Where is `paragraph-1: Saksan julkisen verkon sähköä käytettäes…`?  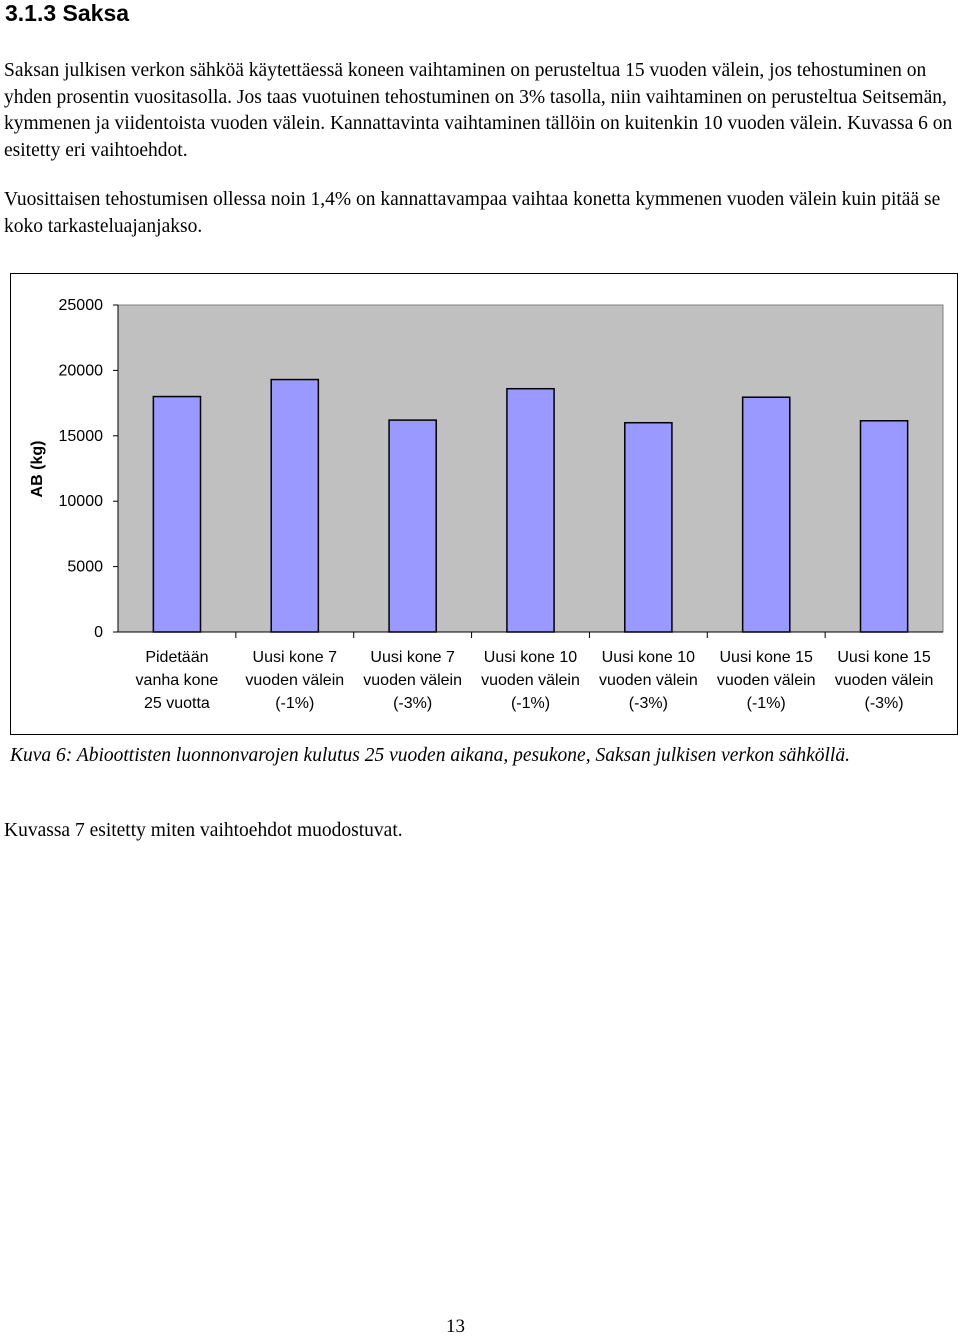 paragraph-1: Saksan julkisen verkon sähköä käytettäes… is located at coordinates (478, 110).